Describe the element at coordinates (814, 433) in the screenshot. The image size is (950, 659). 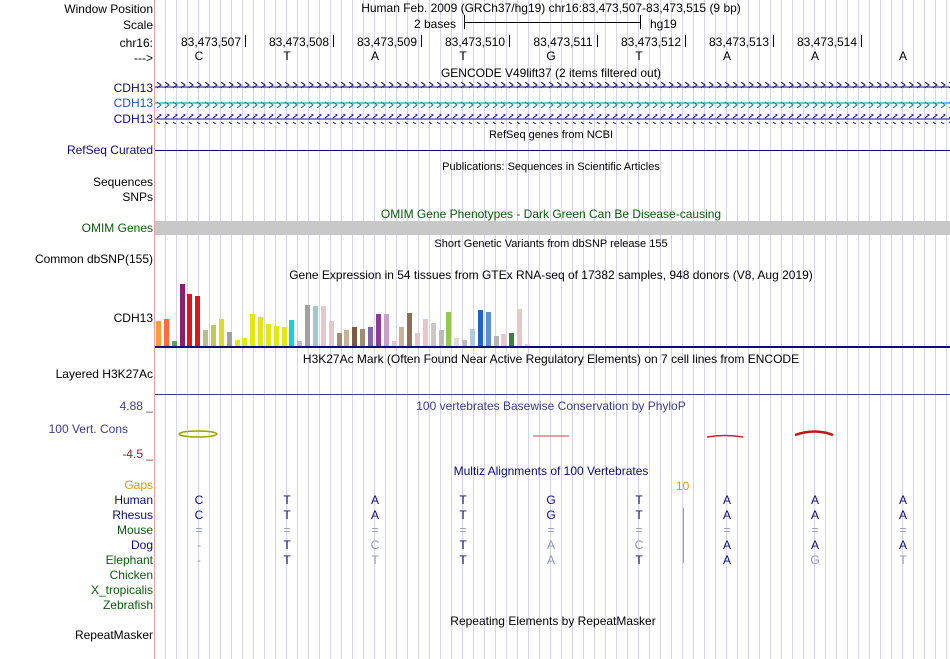
I see `phylop-mark-pos8` at that location.